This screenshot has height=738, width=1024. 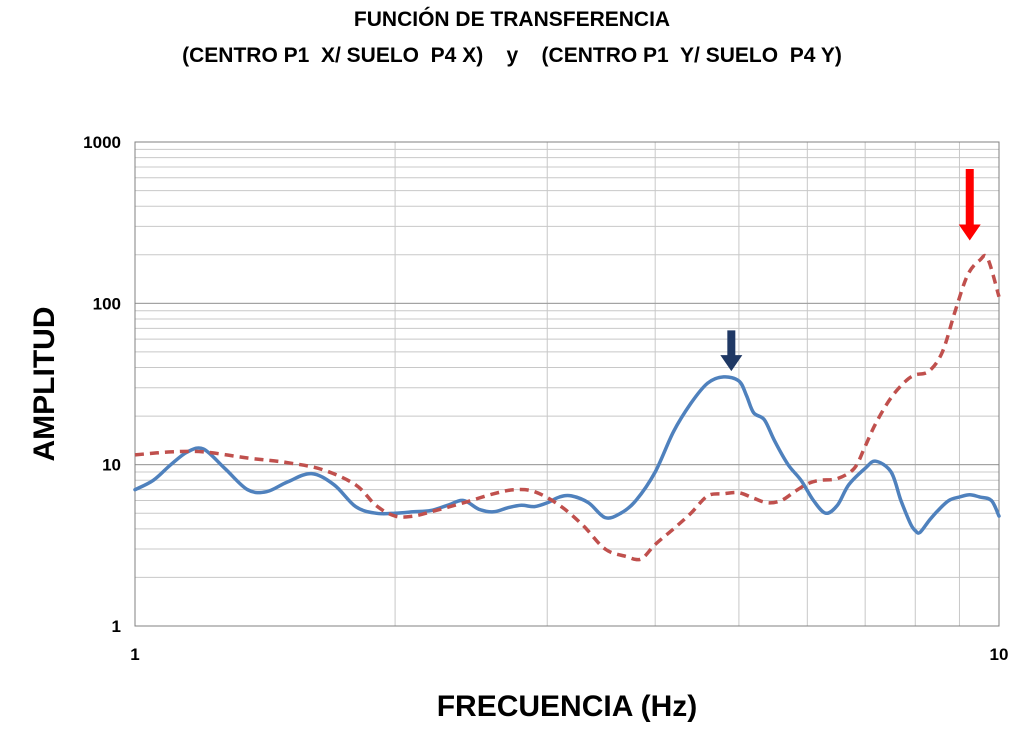 I want to click on y-tick-label: 1, so click(x=116, y=626).